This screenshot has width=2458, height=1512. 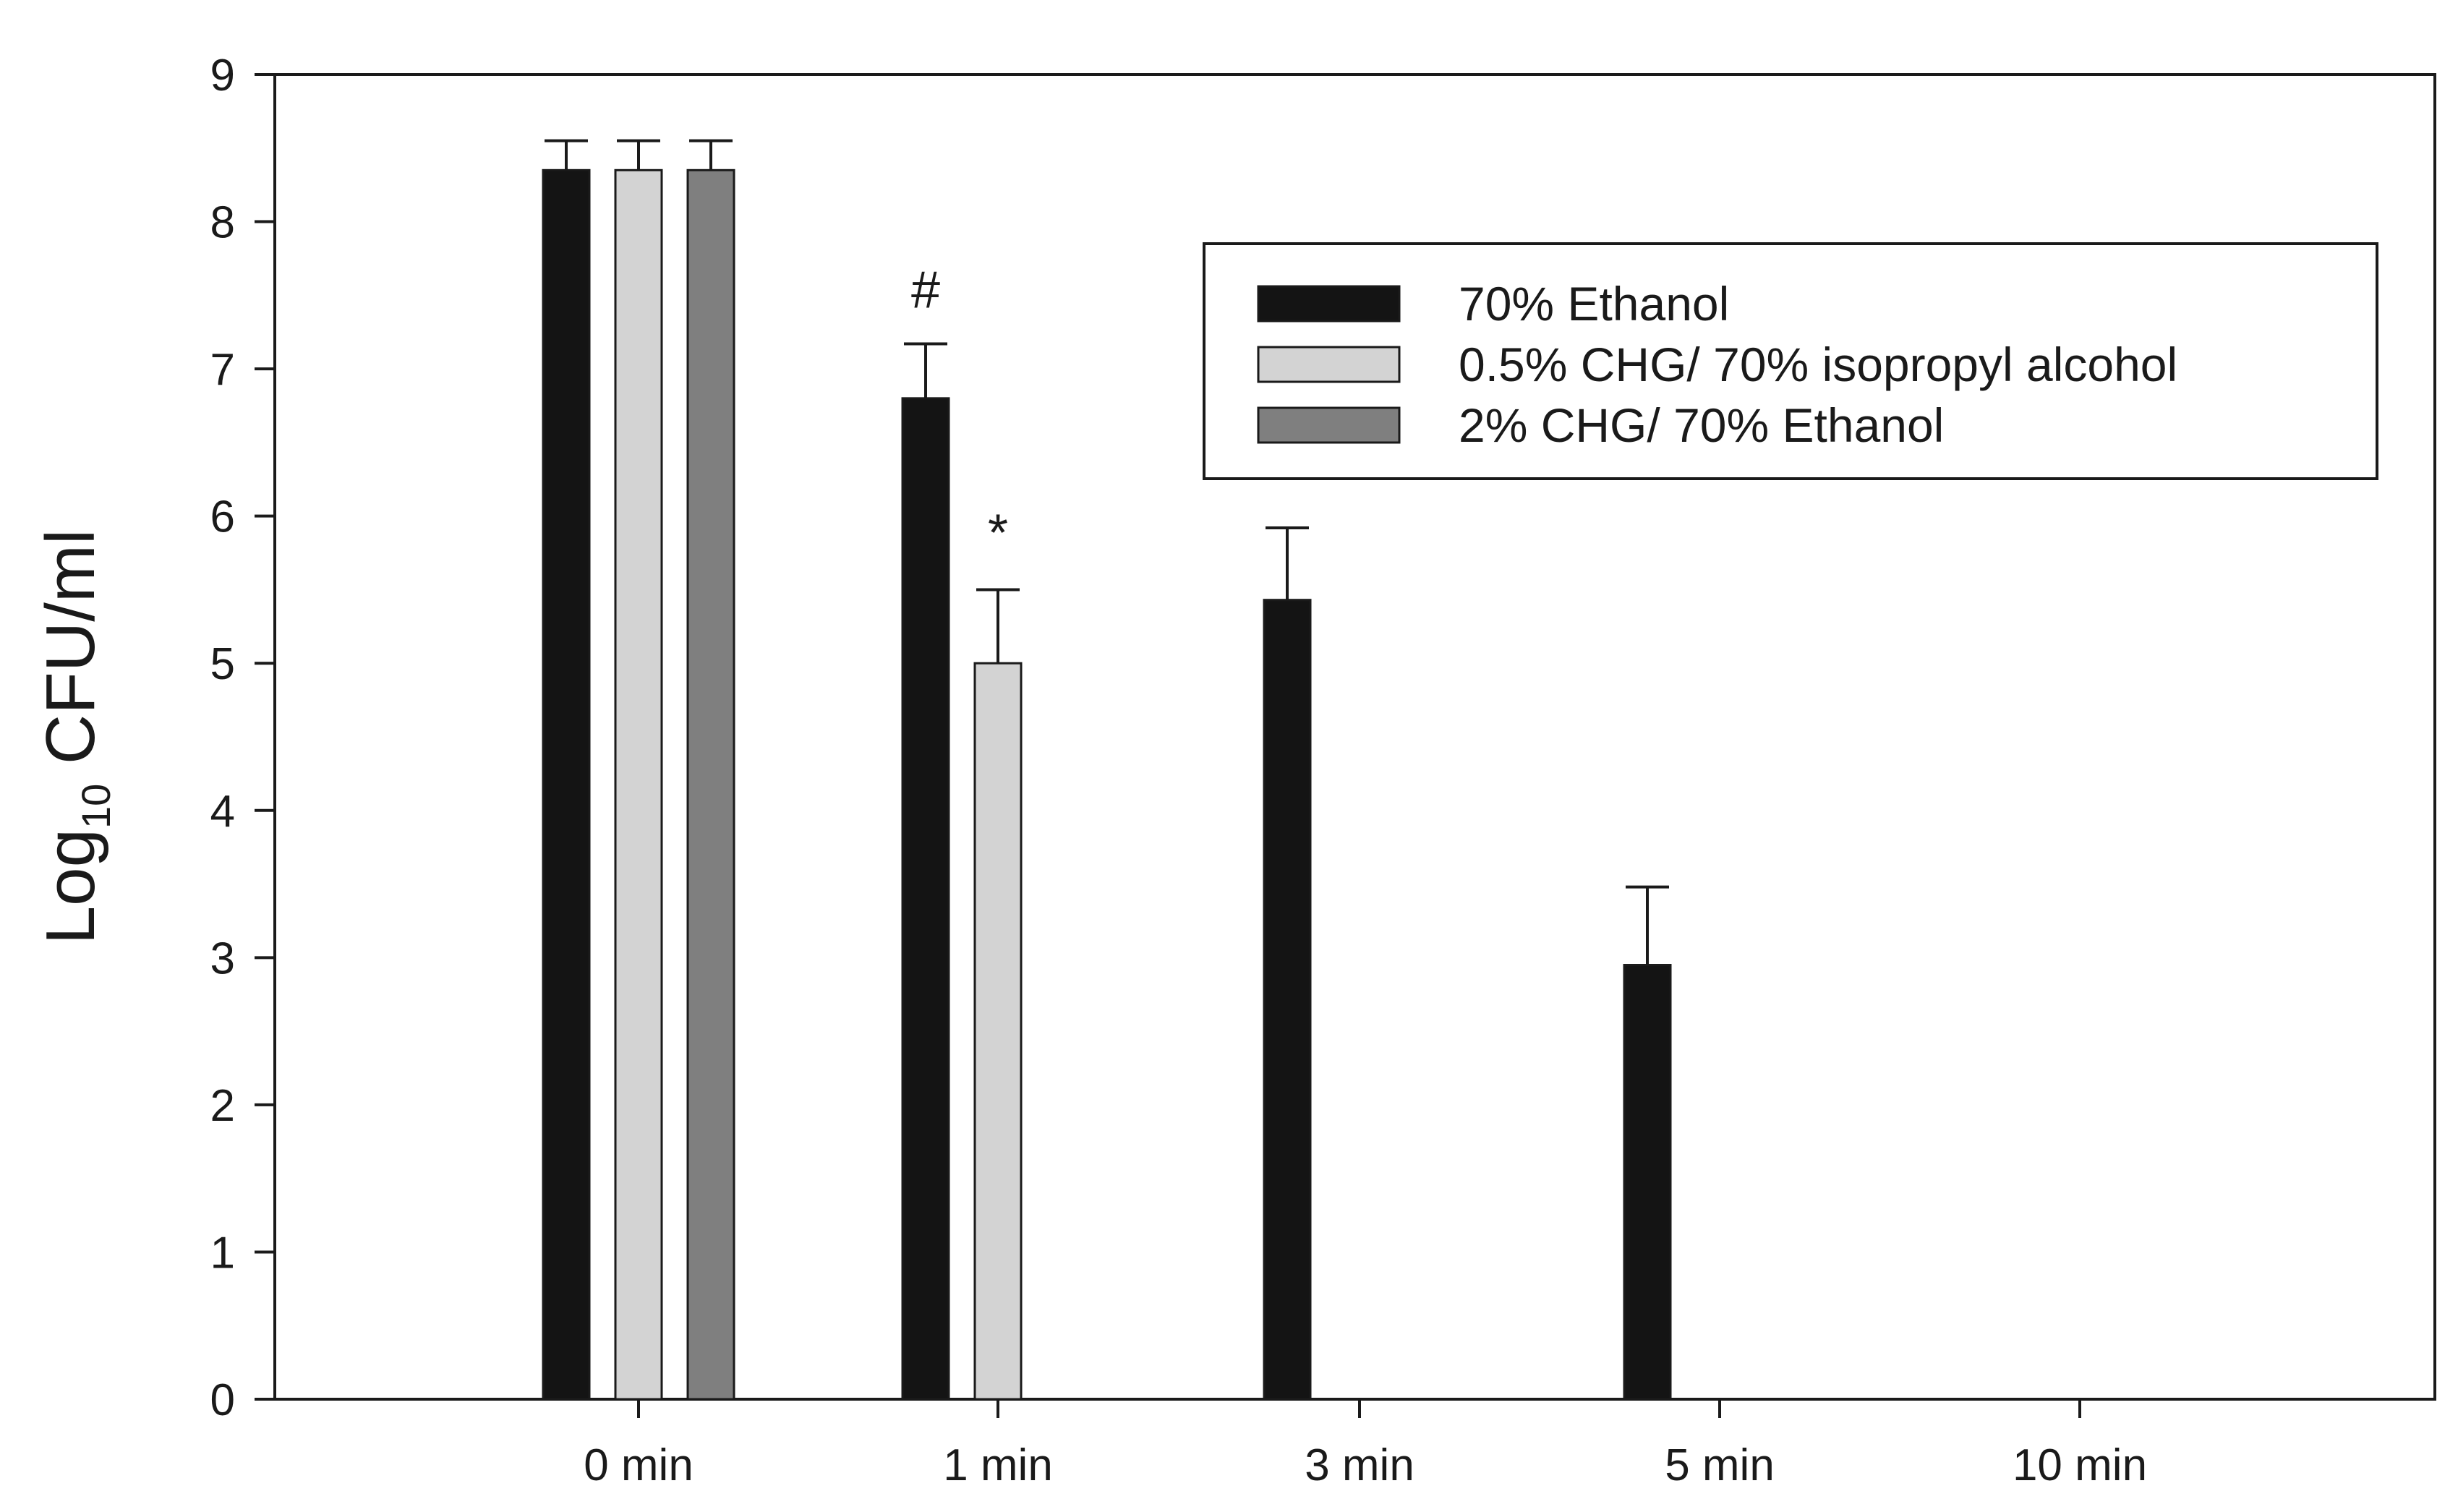 I want to click on y-tick-label: 5, so click(x=222, y=664).